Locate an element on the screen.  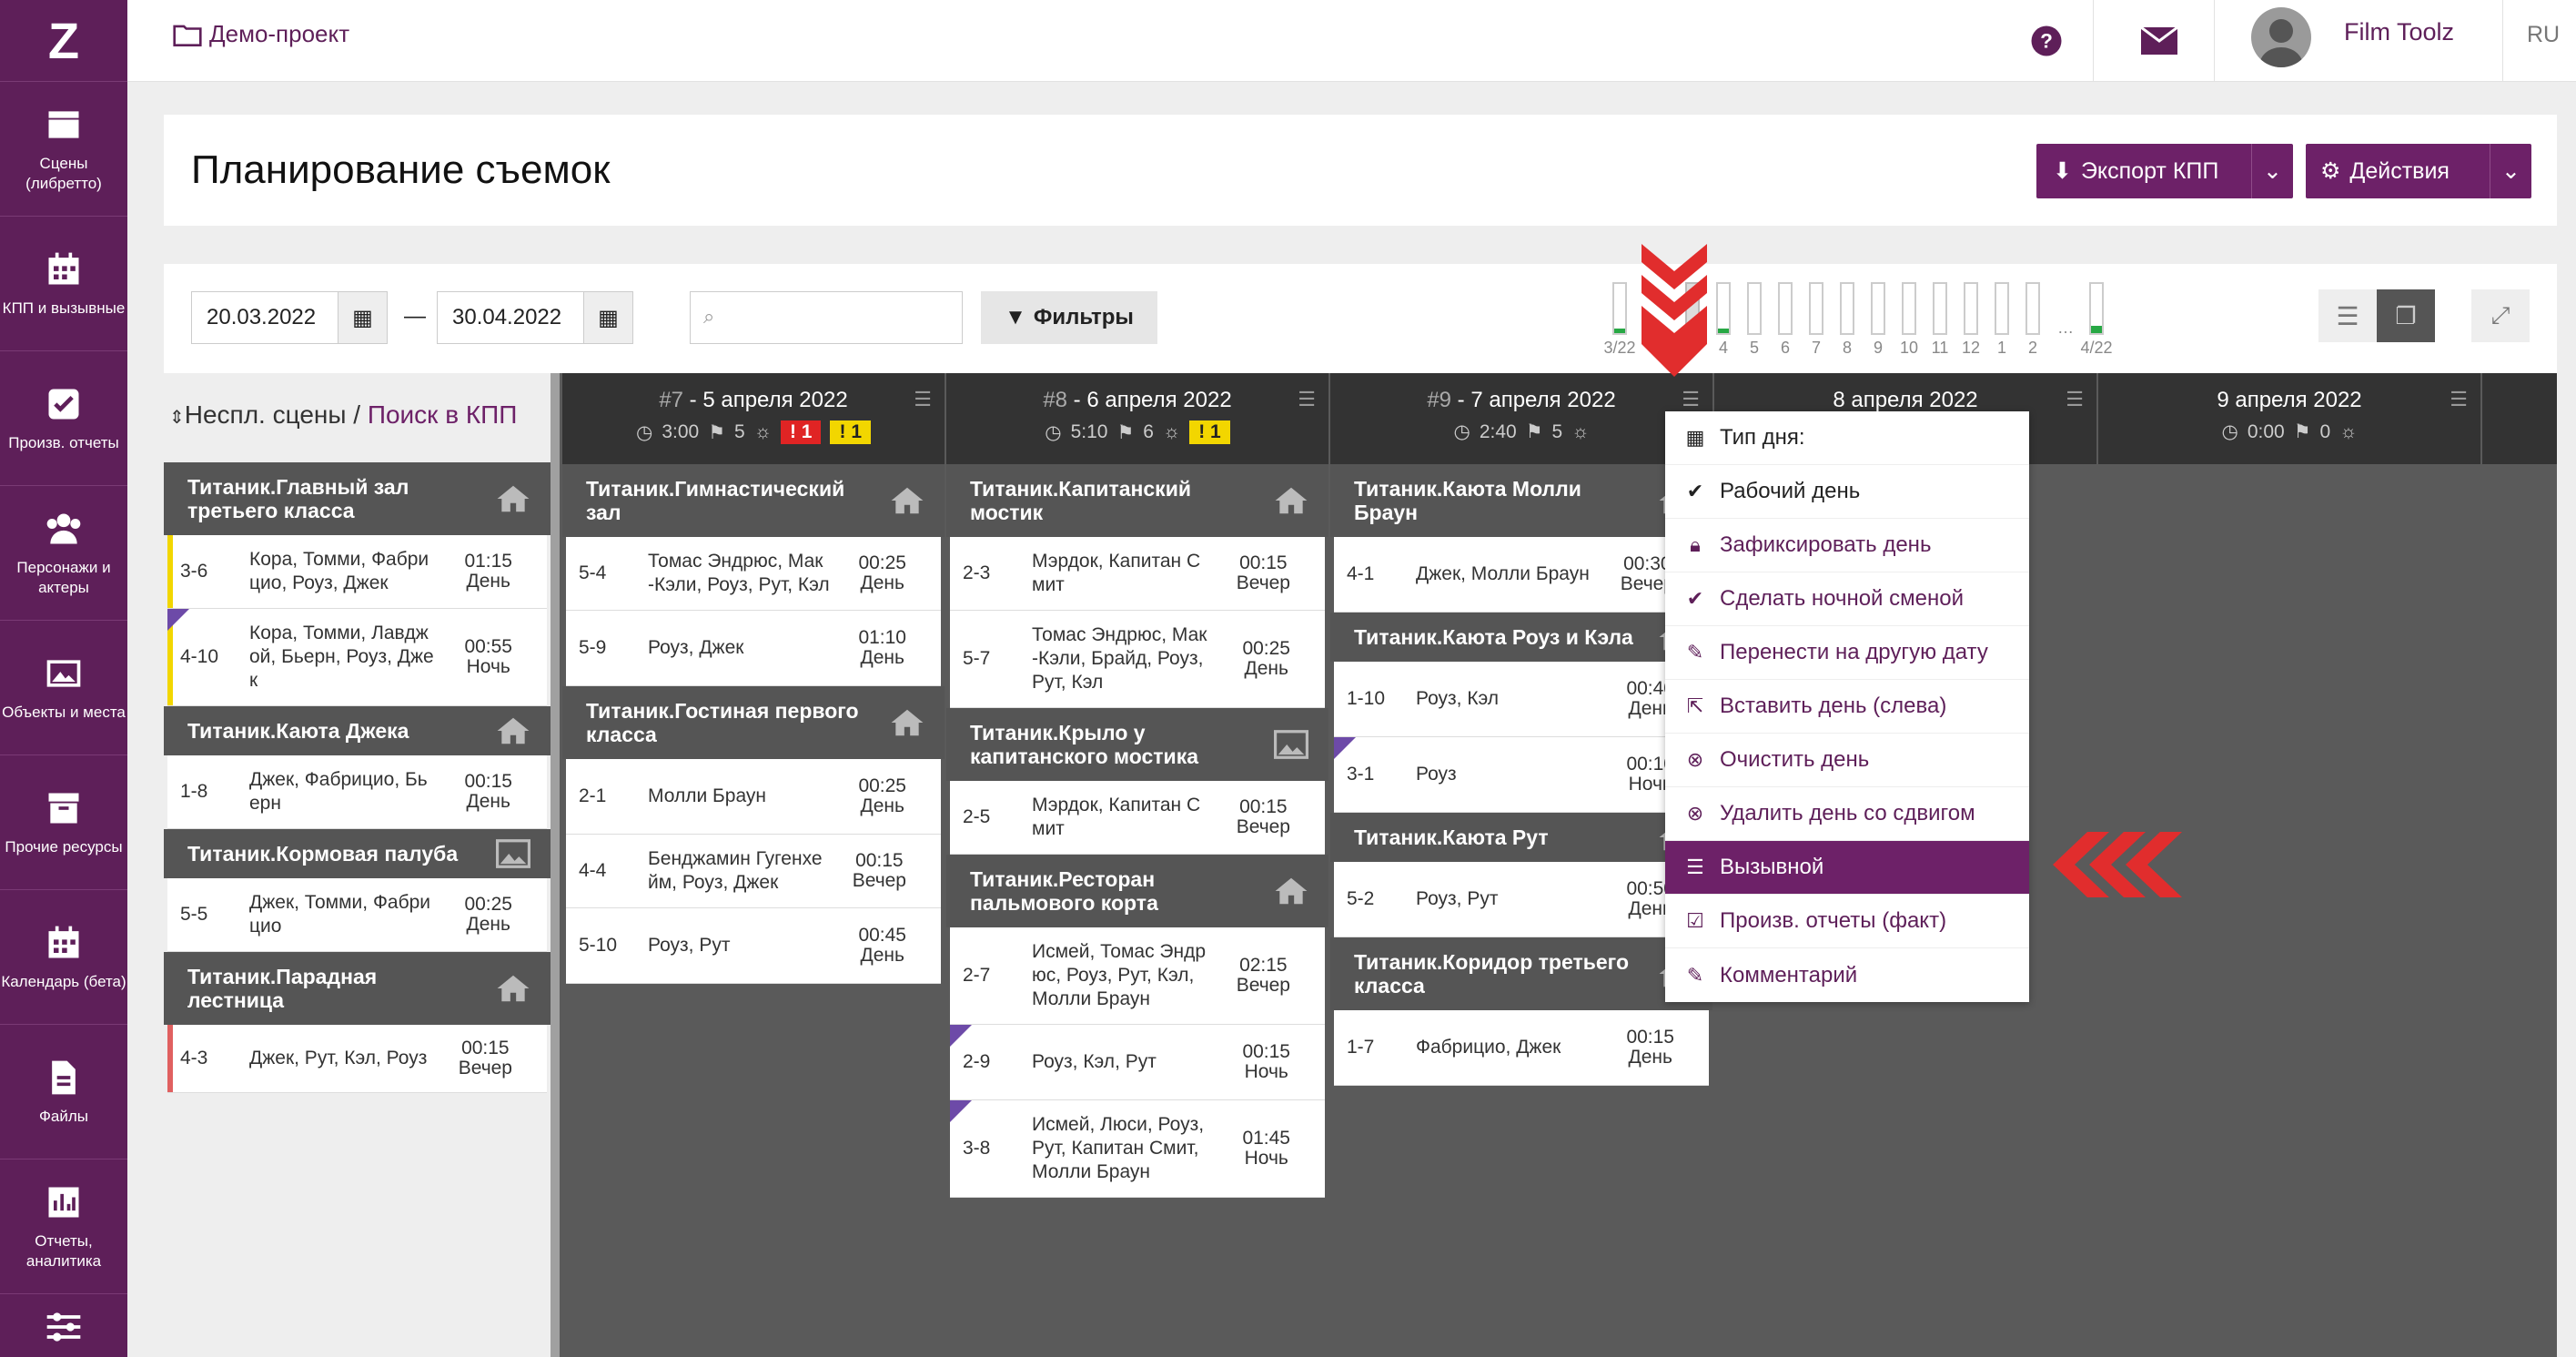
chevron-down-icon: ⌄ is located at coordinates (2272, 171).